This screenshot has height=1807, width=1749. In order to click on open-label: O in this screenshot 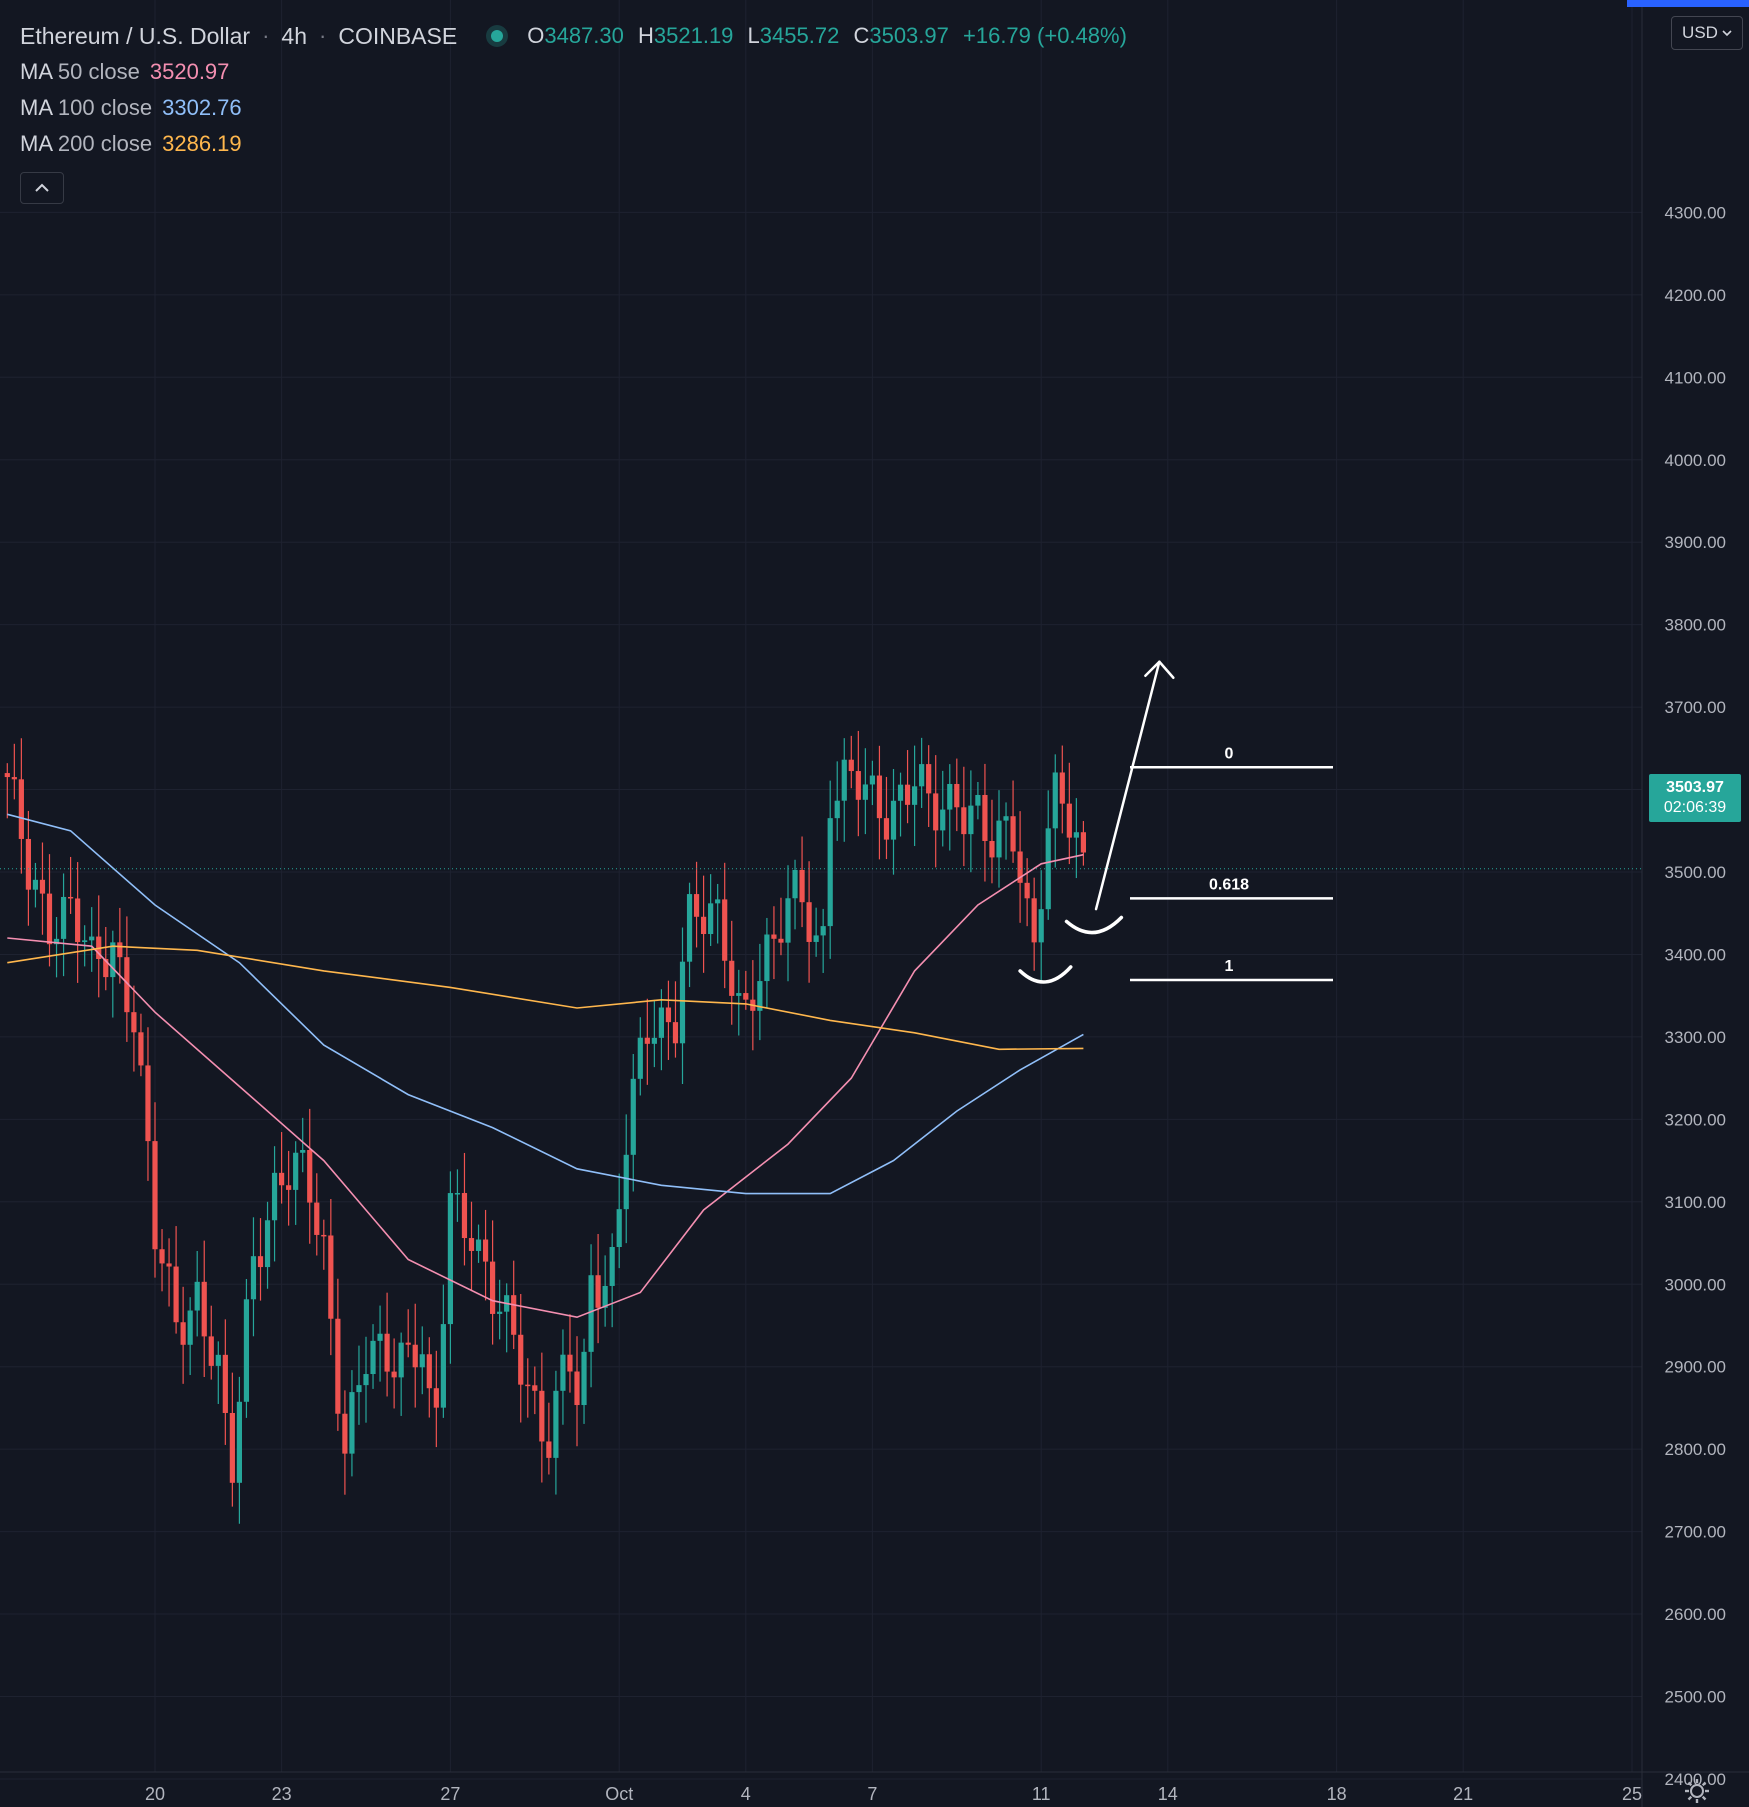, I will do `click(536, 35)`.